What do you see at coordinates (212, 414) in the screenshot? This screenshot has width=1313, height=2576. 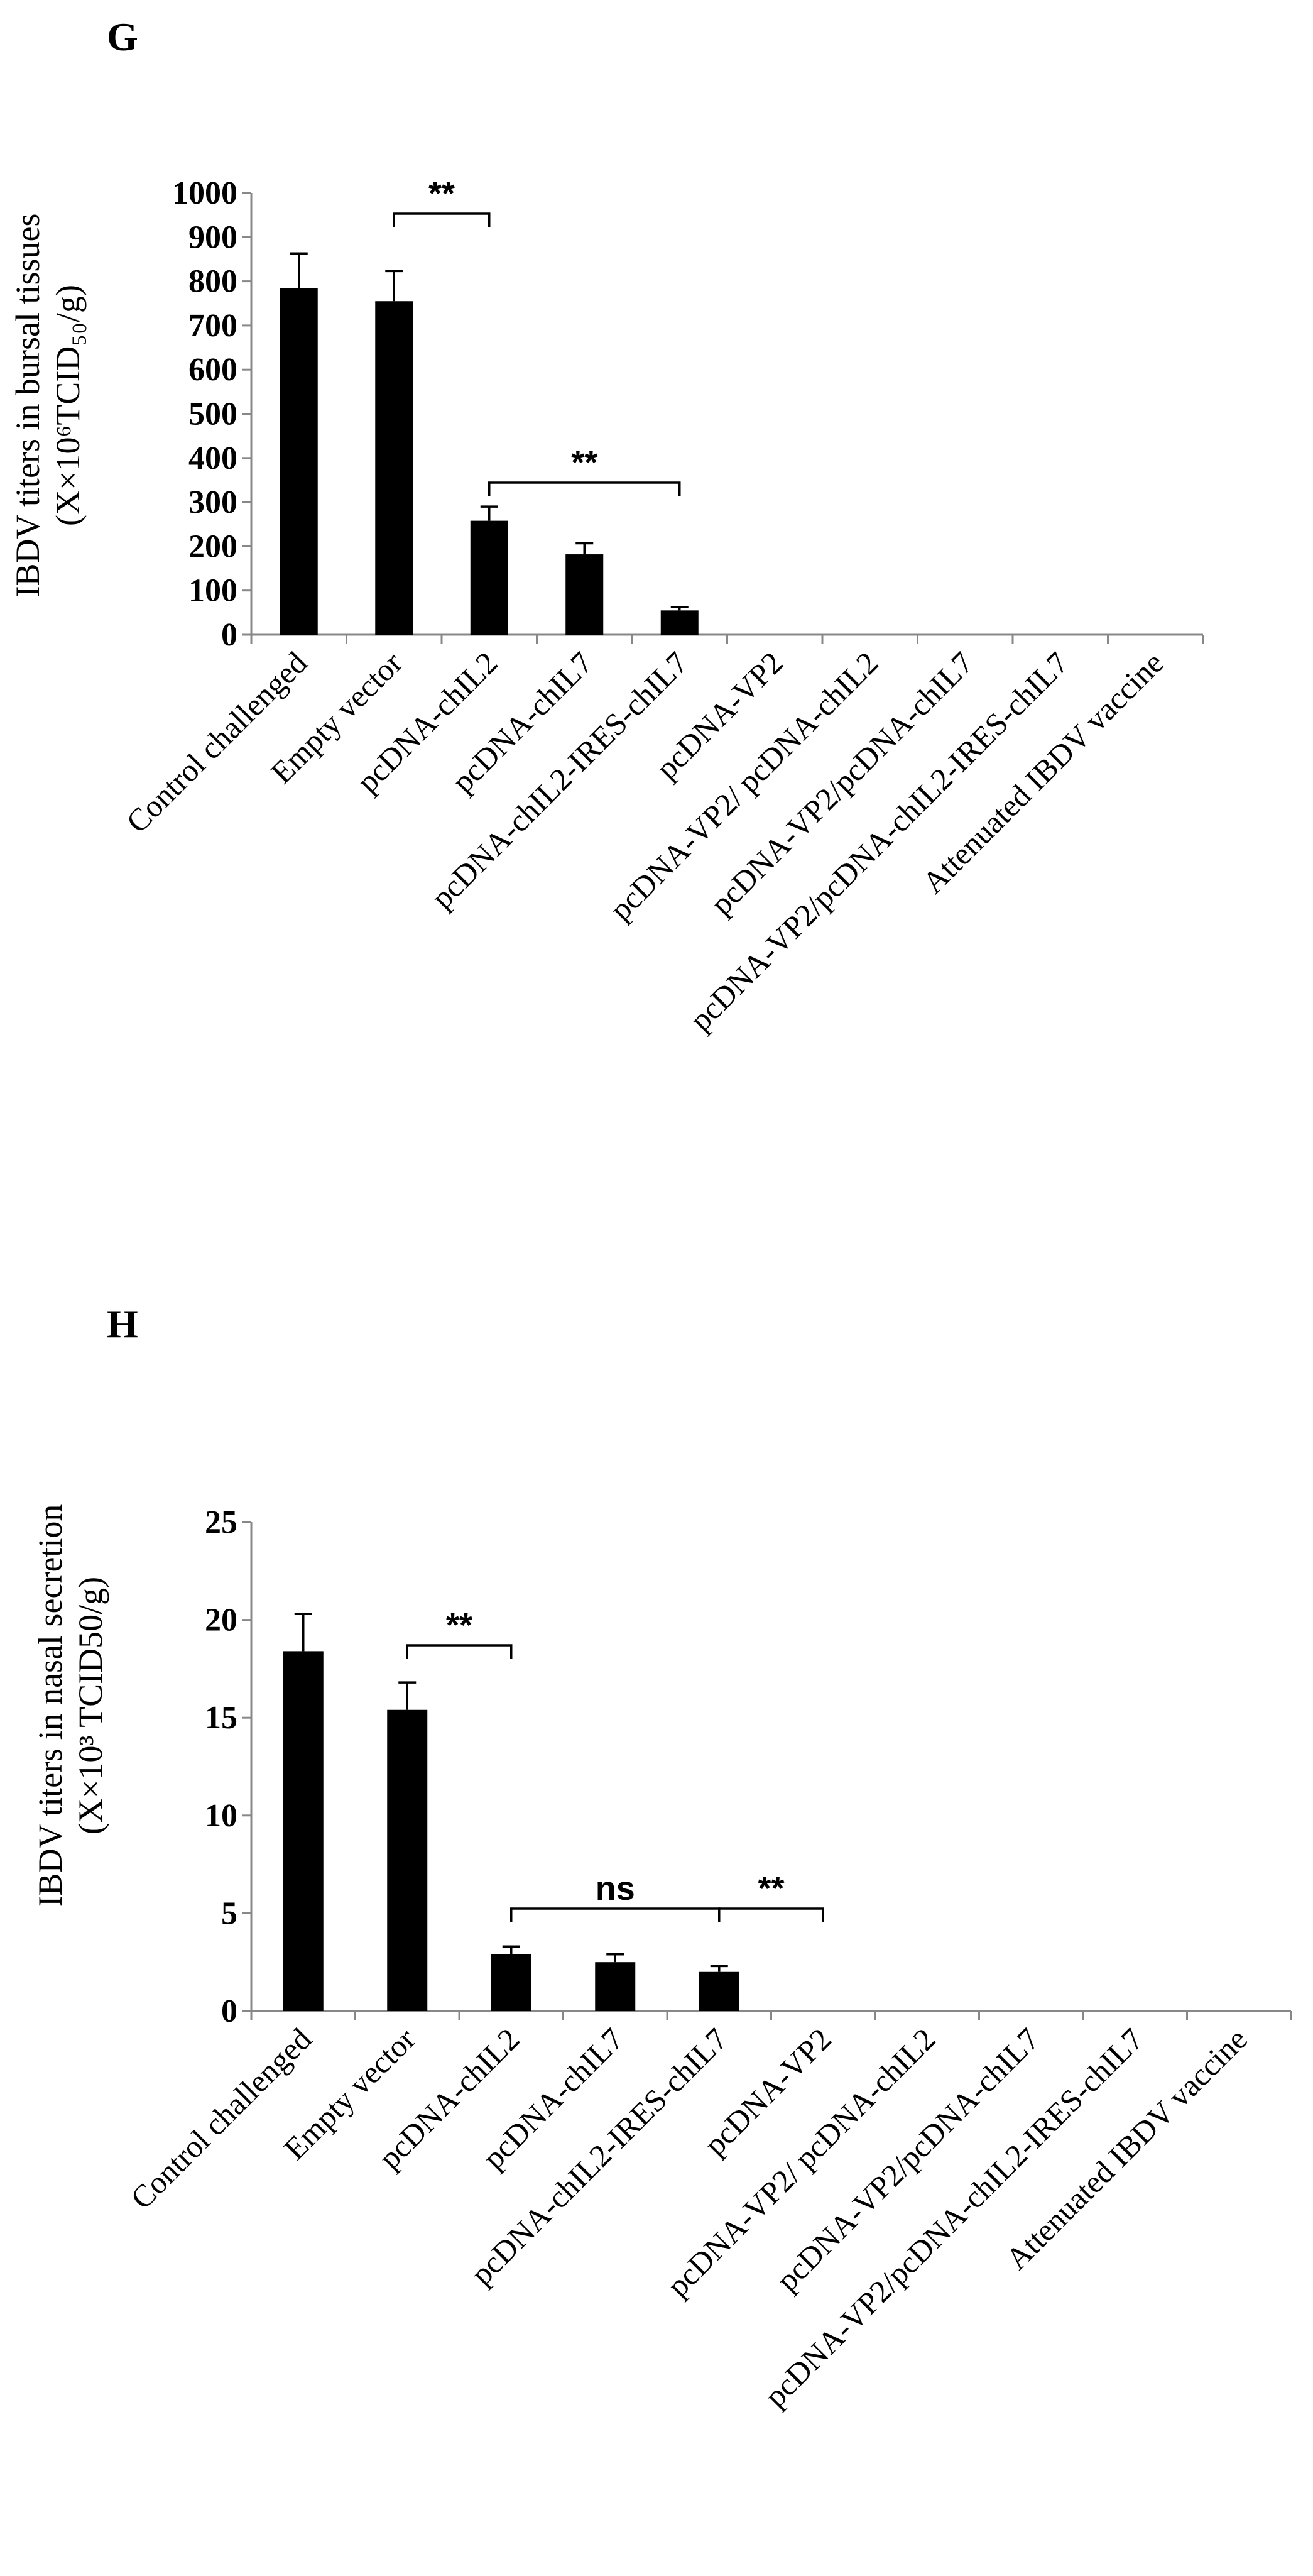 I see `y-tick-label: 500` at bounding box center [212, 414].